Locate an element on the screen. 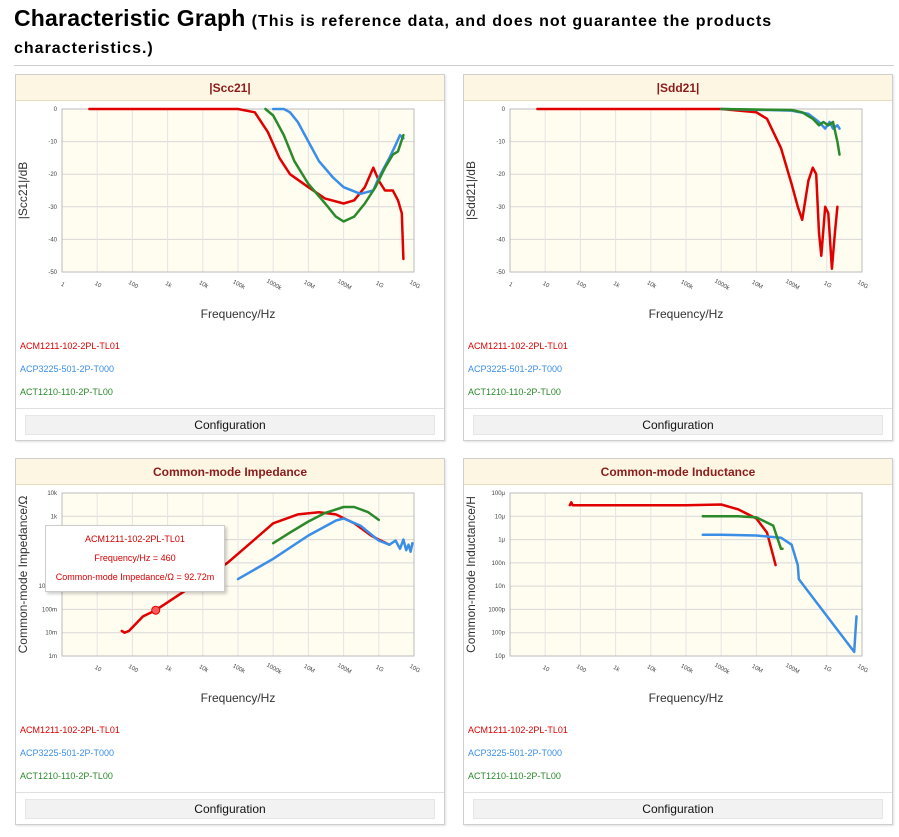 This screenshot has height=837, width=899. tooltip-frequency: Frequency/Hz = 460 is located at coordinates (135, 558).